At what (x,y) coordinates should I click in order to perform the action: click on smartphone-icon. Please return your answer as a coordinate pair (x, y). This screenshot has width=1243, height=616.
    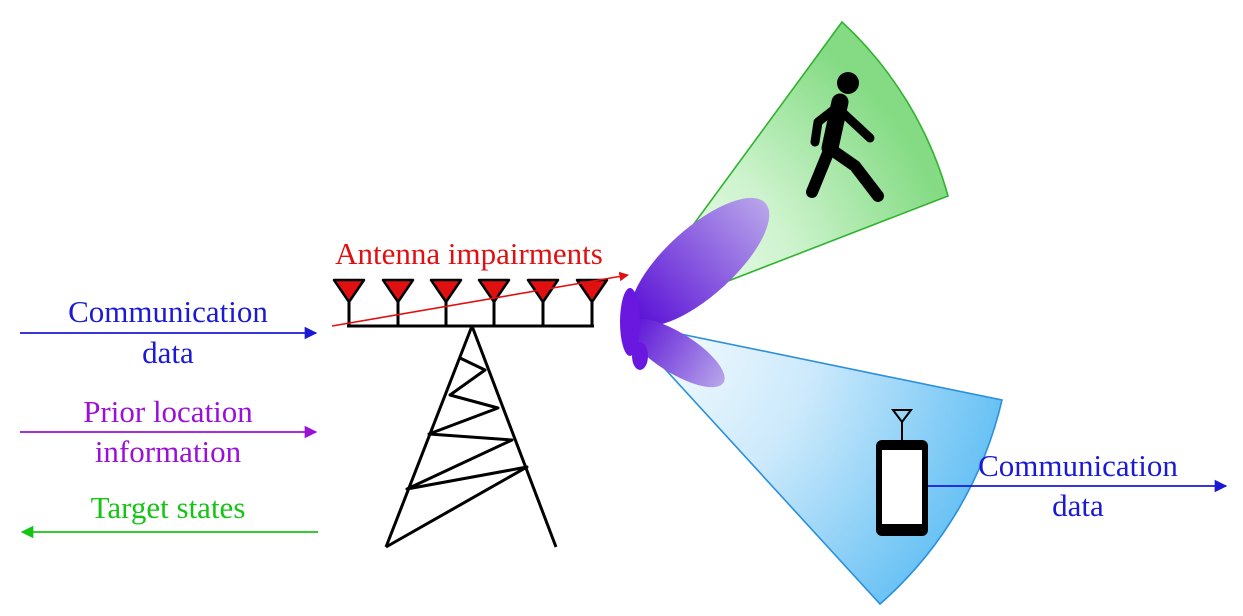
    Looking at the image, I should click on (902, 472).